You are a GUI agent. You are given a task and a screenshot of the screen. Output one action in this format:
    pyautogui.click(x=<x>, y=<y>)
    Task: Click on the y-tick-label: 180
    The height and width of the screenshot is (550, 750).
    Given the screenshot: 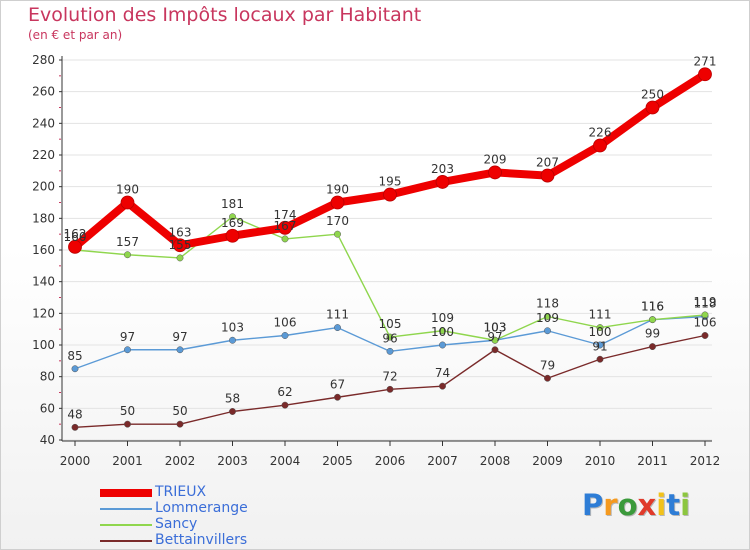 What is the action you would take?
    pyautogui.click(x=43, y=218)
    